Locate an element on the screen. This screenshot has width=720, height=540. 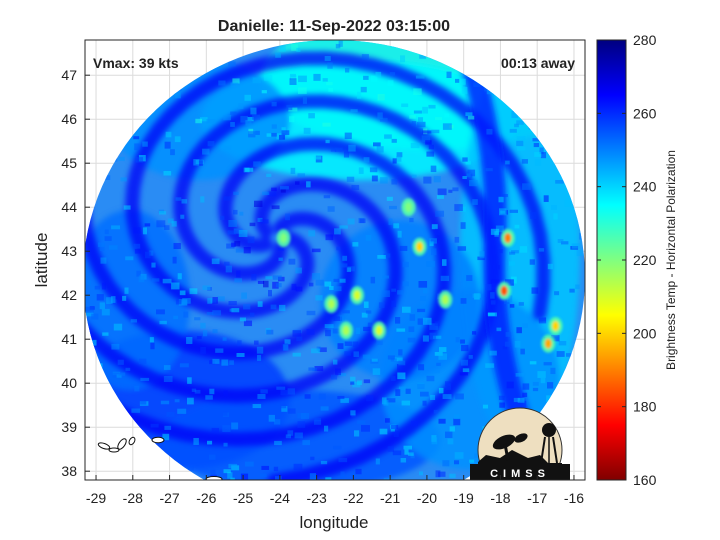
frontal-band is located at coordinates (495, 240).